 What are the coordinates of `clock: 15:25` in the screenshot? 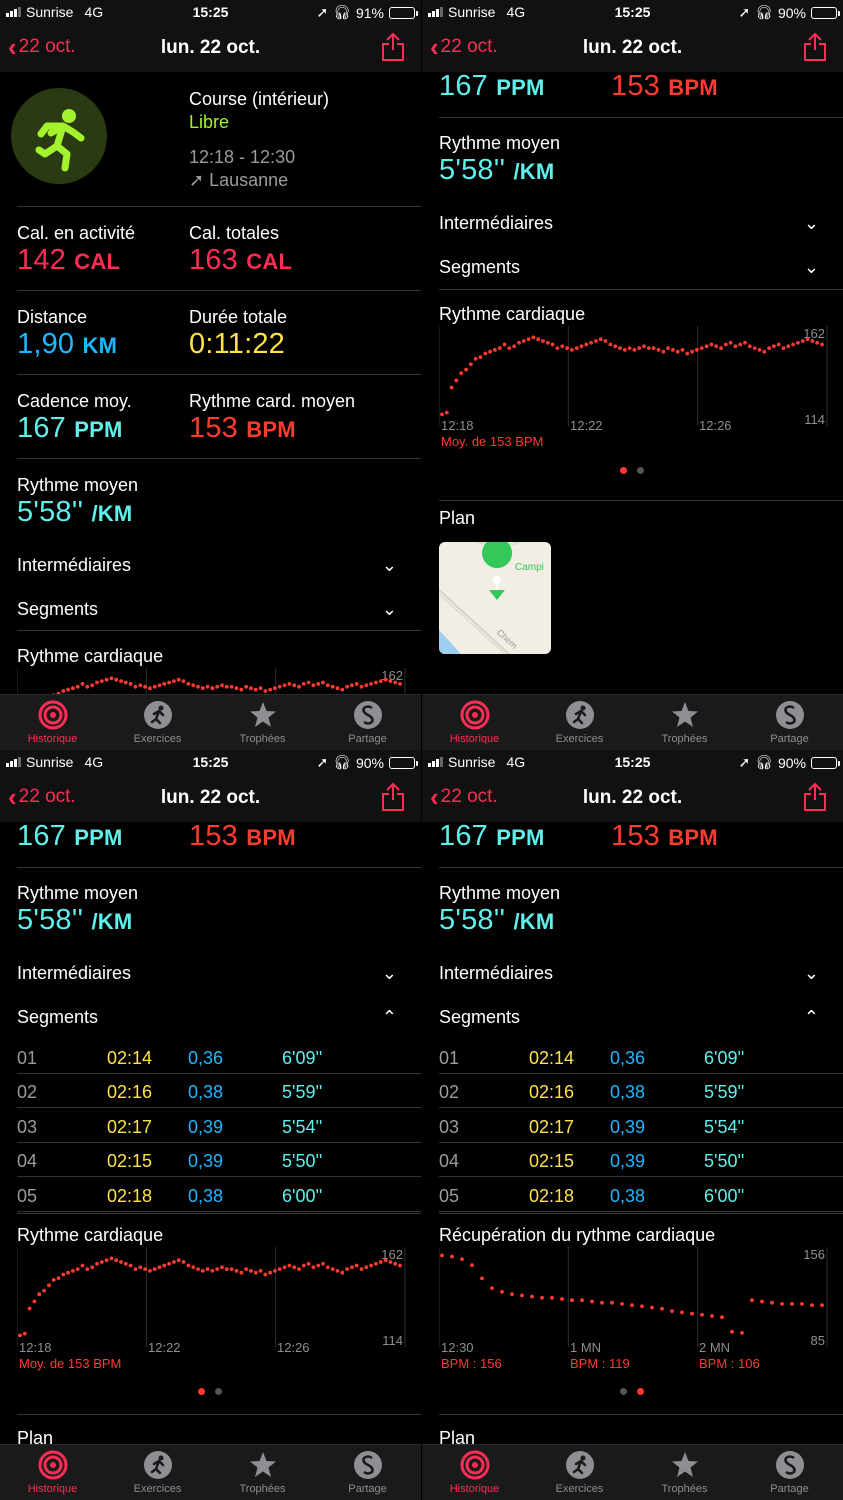 It's located at (632, 762).